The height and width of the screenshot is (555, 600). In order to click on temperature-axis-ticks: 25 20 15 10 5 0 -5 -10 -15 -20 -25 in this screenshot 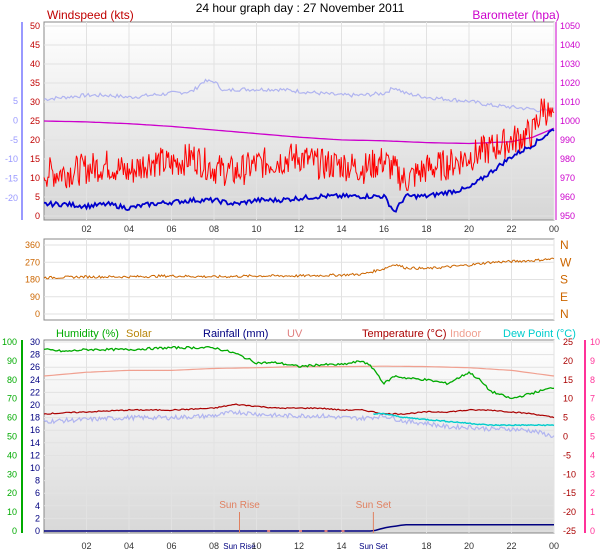, I will do `click(569, 436)`.